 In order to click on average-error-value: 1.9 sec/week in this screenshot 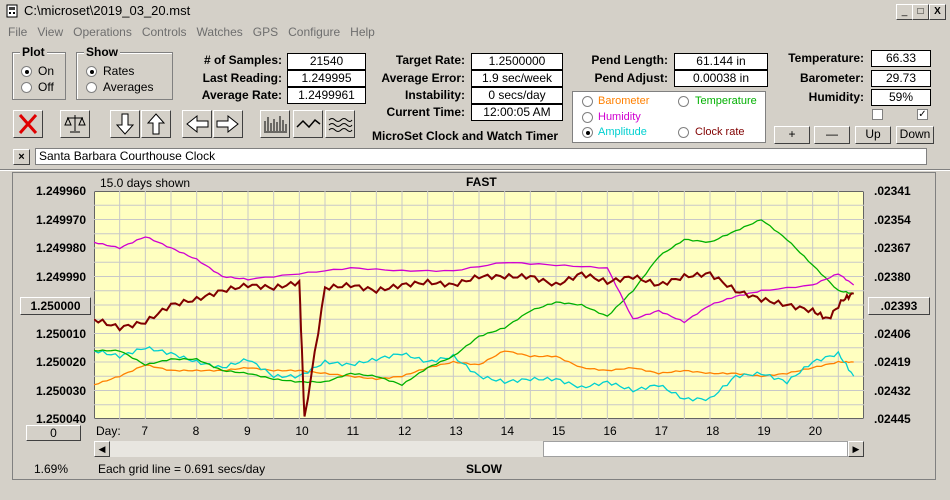, I will do `click(517, 78)`.